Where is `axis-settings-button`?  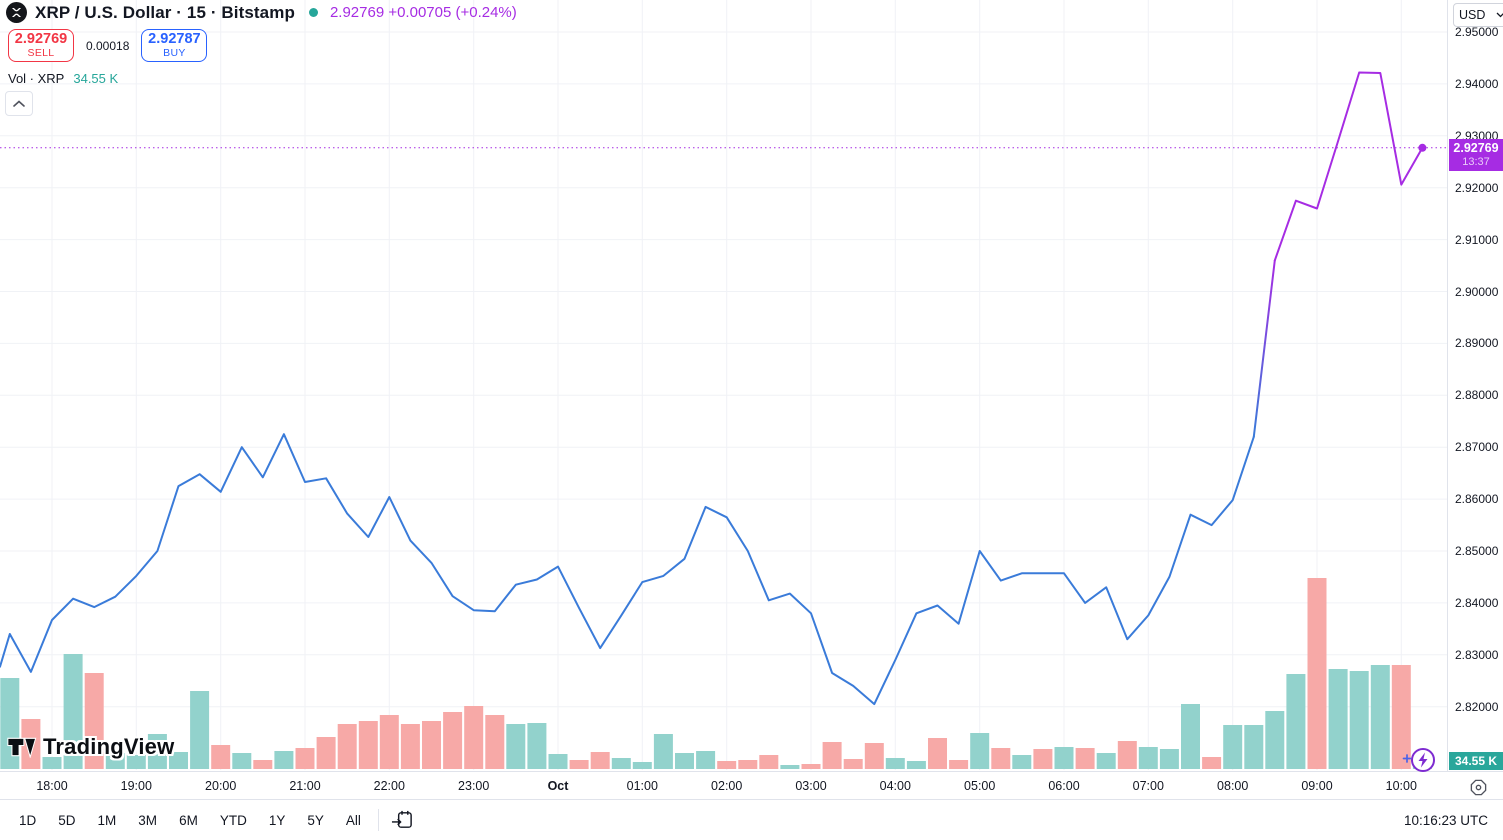 axis-settings-button is located at coordinates (1478, 787).